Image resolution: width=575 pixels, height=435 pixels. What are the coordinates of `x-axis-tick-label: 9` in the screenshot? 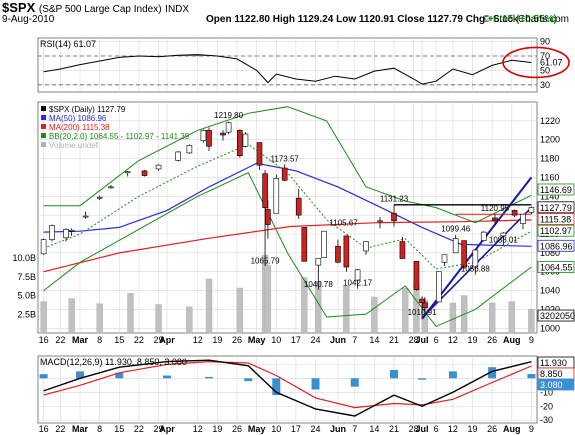 It's located at (531, 340).